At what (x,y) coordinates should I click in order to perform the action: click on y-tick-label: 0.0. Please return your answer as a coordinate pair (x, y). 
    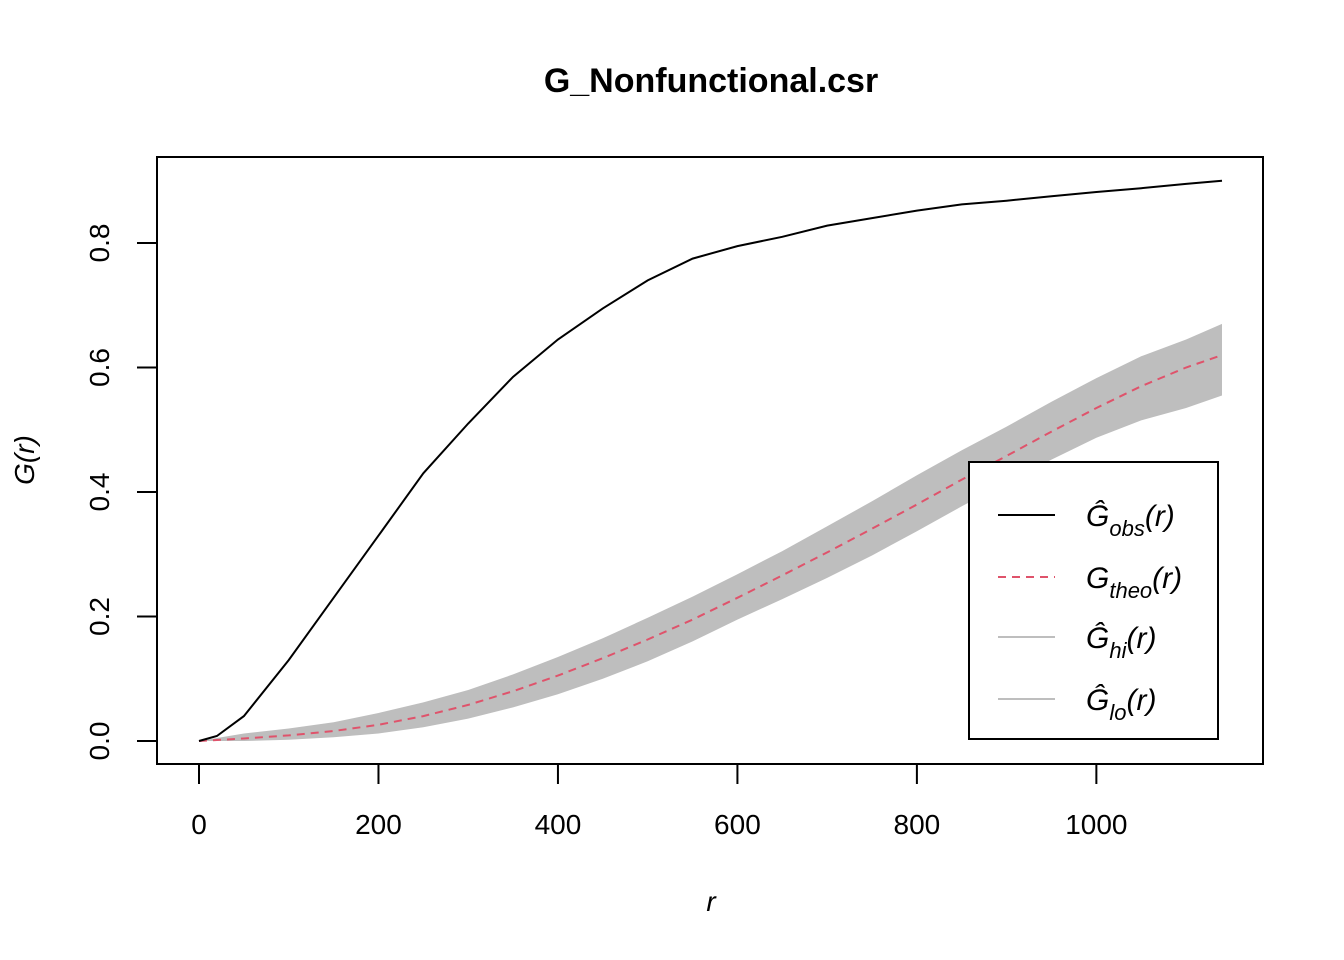
    Looking at the image, I should click on (99, 741).